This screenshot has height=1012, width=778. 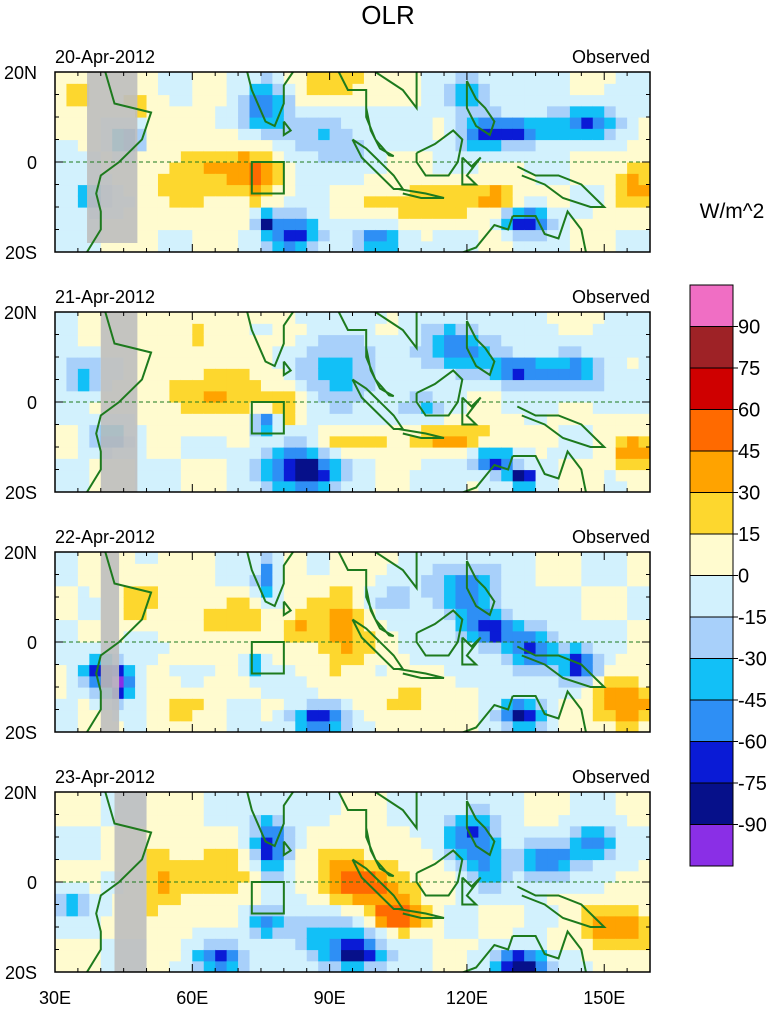 I want to click on x-tick-label: 30E, so click(x=55, y=998).